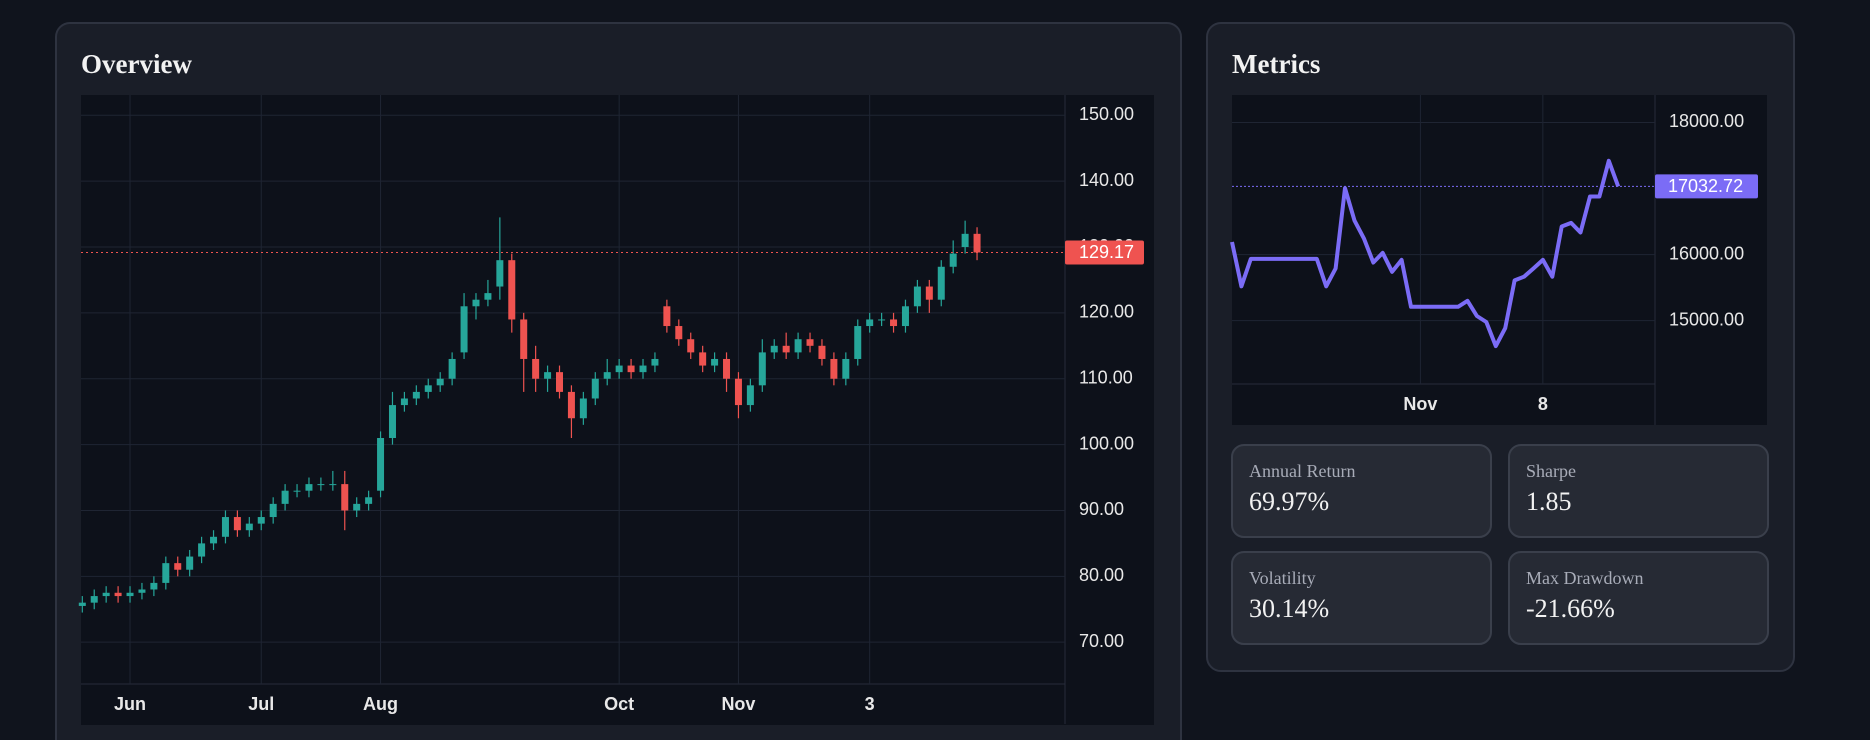 Image resolution: width=1870 pixels, height=740 pixels. What do you see at coordinates (1289, 608) in the screenshot?
I see `metric-value: 30.14%` at bounding box center [1289, 608].